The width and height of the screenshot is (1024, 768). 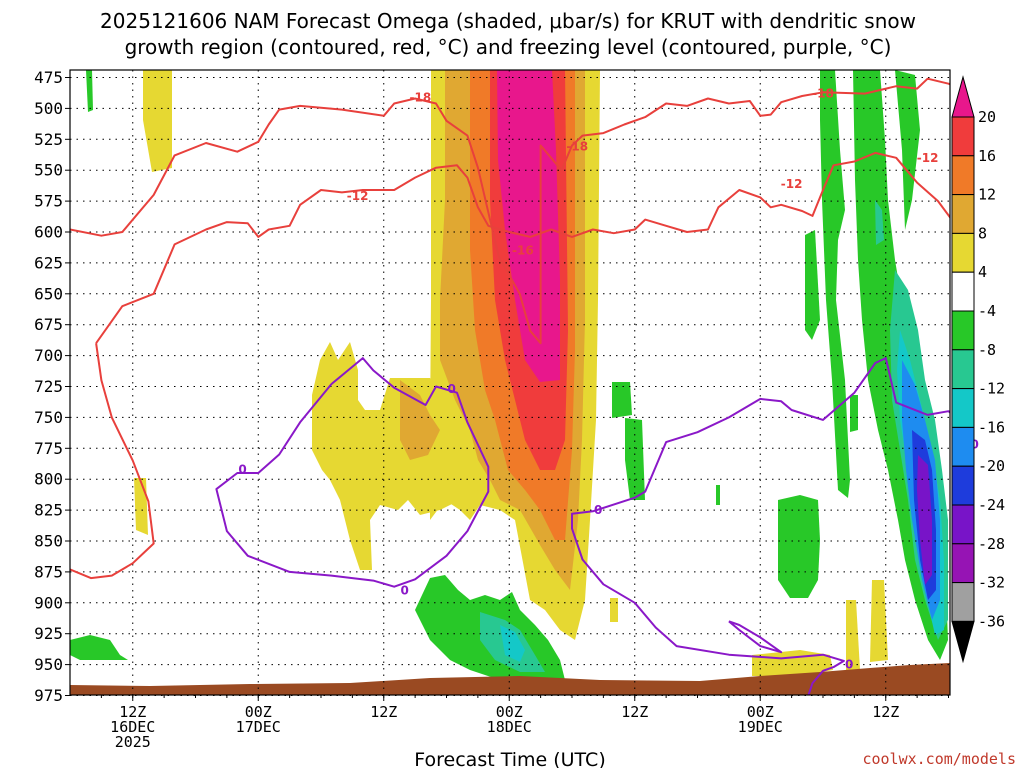 I want to click on colorbar-label: -36, so click(x=991, y=621).